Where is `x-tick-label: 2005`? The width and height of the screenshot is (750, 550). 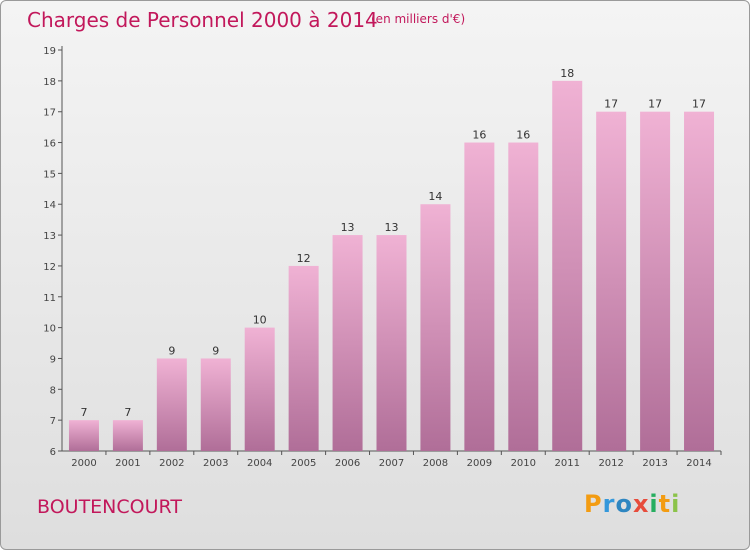
x-tick-label: 2005 is located at coordinates (303, 463).